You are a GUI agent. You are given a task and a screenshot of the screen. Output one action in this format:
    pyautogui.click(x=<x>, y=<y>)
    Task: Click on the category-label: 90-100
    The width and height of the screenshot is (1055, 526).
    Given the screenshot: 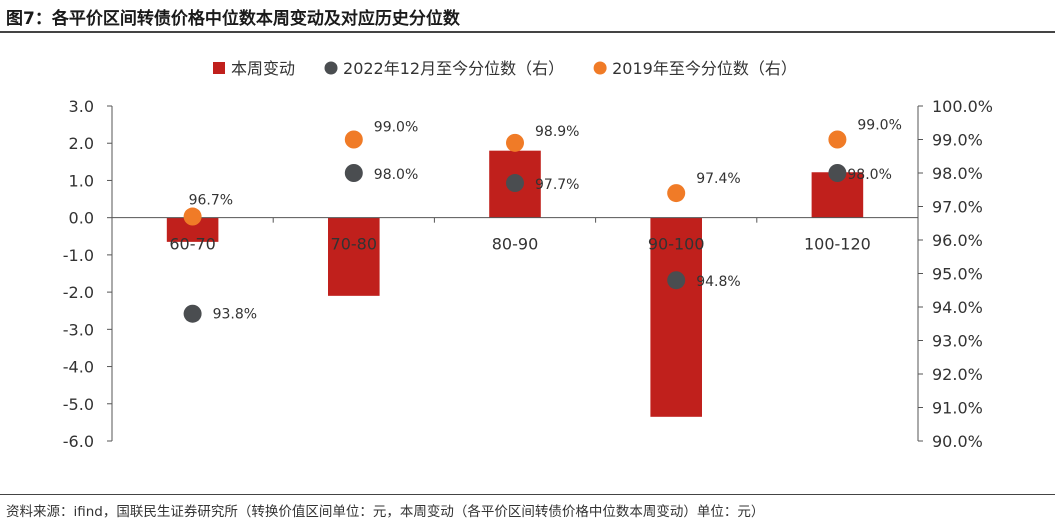 What is the action you would take?
    pyautogui.click(x=676, y=244)
    